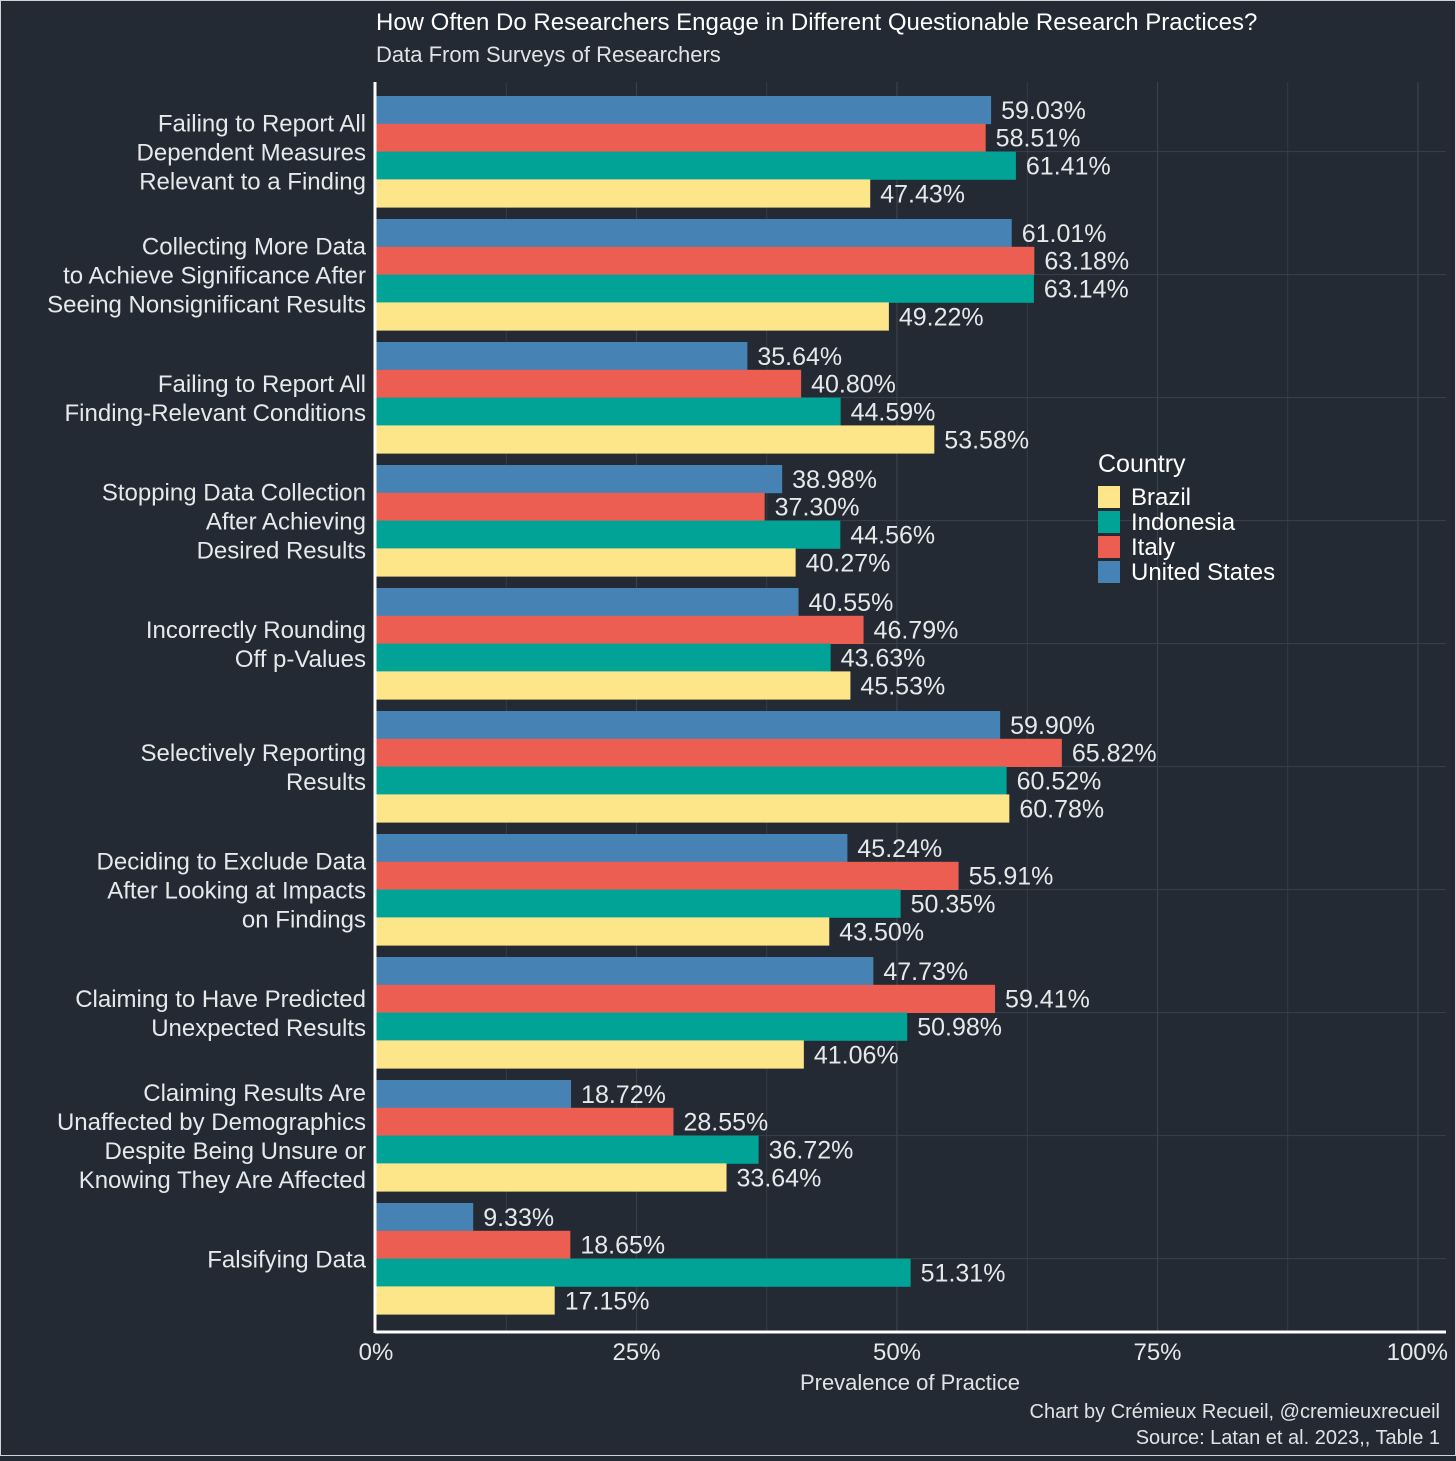 The height and width of the screenshot is (1461, 1456). I want to click on bar-value-label: 45.53%, so click(902, 686).